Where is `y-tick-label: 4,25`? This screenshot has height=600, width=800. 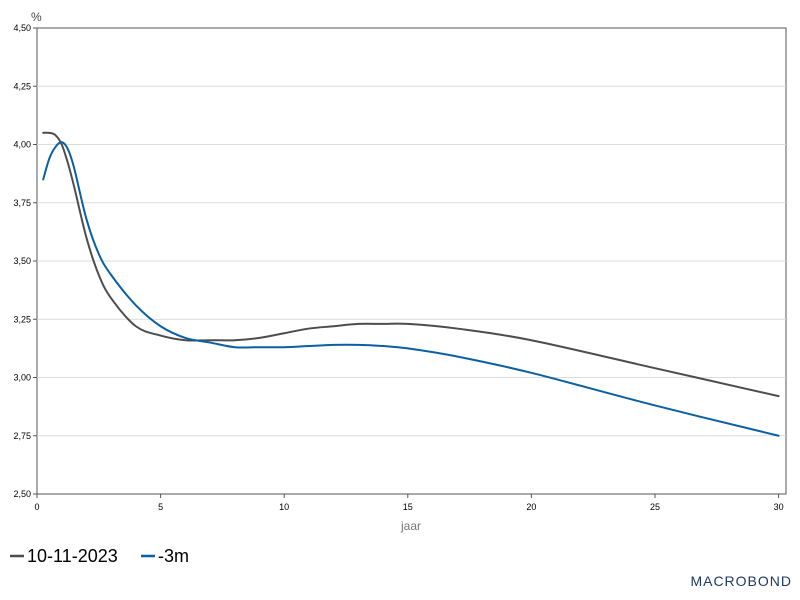
y-tick-label: 4,25 is located at coordinates (22, 86).